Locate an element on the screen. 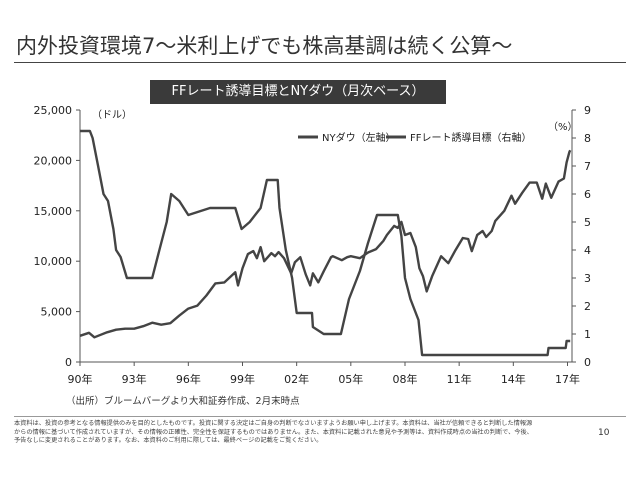 The image size is (640, 480). y-right-tick-label: 0 is located at coordinates (587, 362).